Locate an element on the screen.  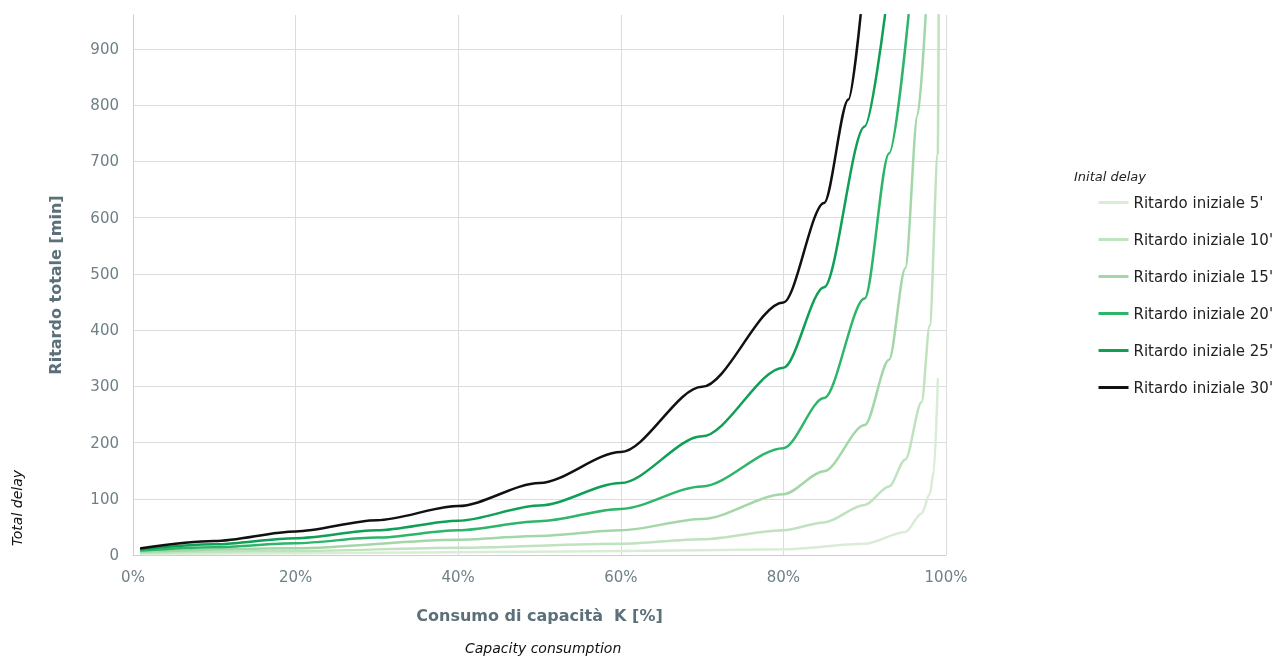
y-tick-label: 800 is located at coordinates (104, 105).